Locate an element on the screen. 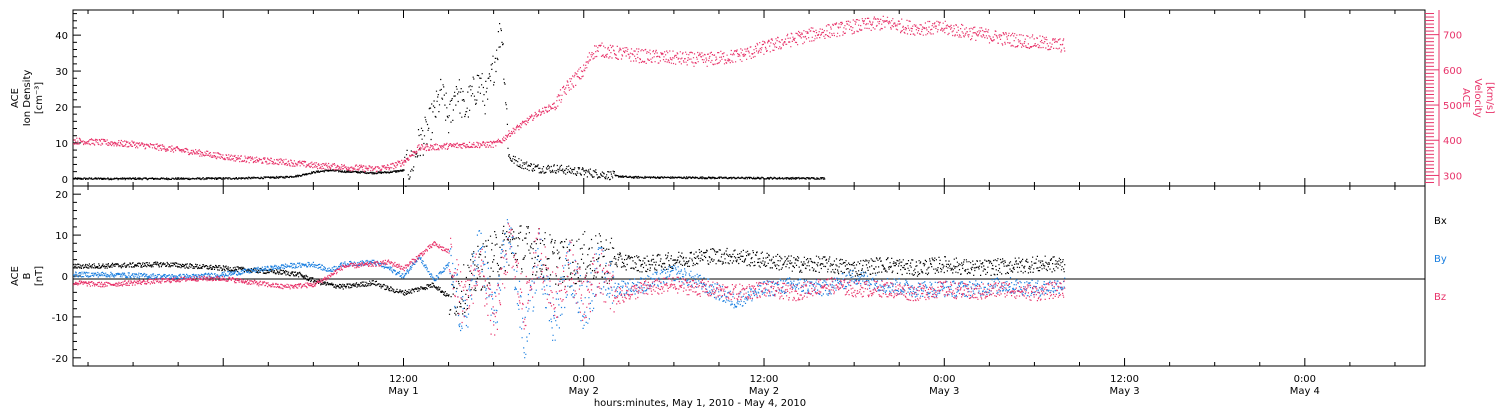 The height and width of the screenshot is (410, 1500). date-tick-label: May 4 is located at coordinates (1305, 391).